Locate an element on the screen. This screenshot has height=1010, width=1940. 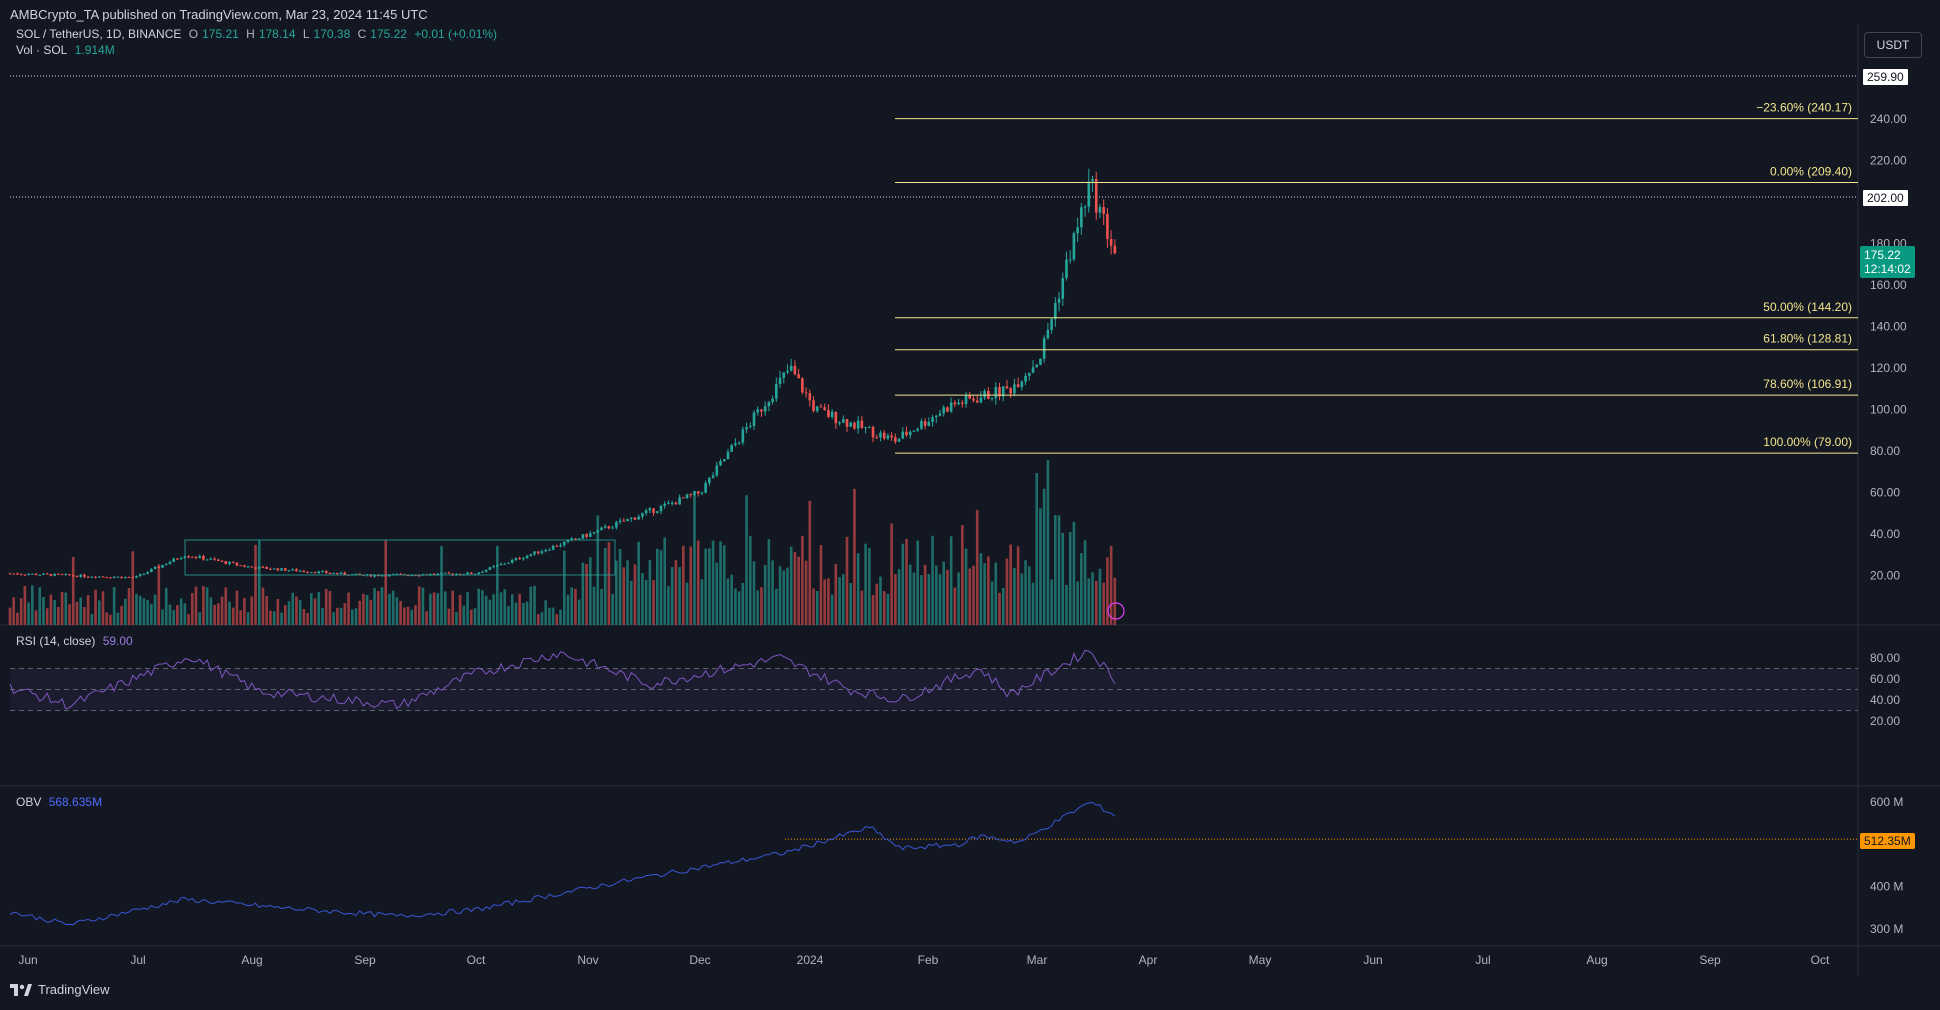
price-tick: 160.00 is located at coordinates (1888, 285).